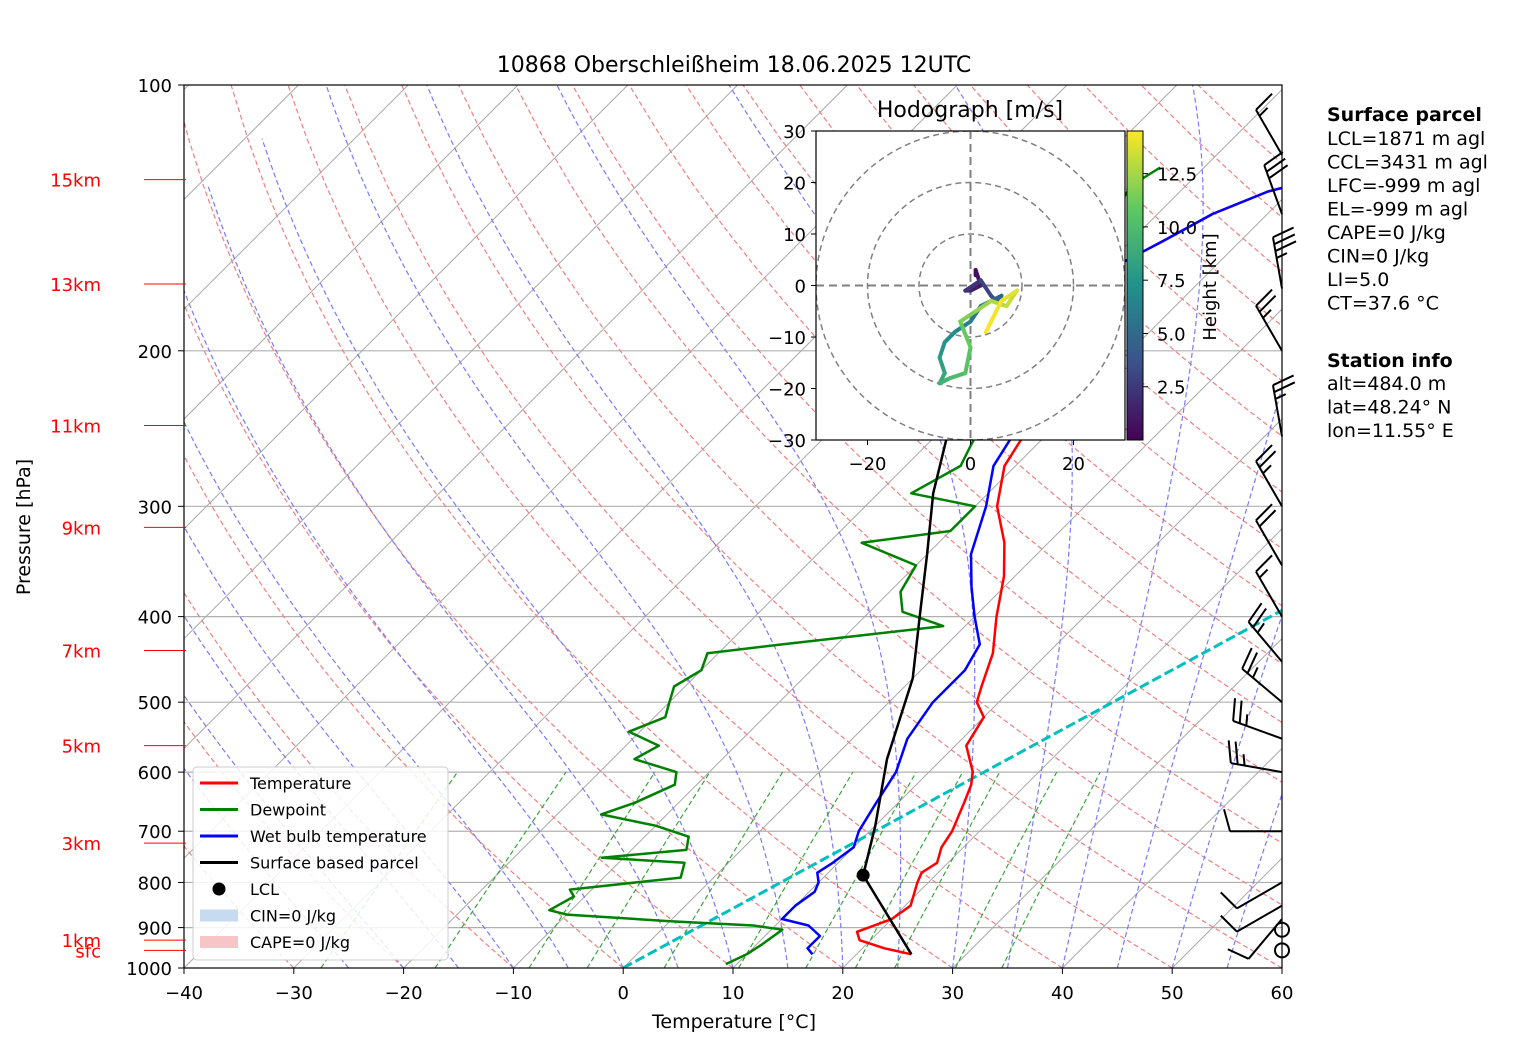 The width and height of the screenshot is (1517, 1054). Describe the element at coordinates (300, 942) in the screenshot. I see `legend-label: CAPE=0 J/kg` at that location.